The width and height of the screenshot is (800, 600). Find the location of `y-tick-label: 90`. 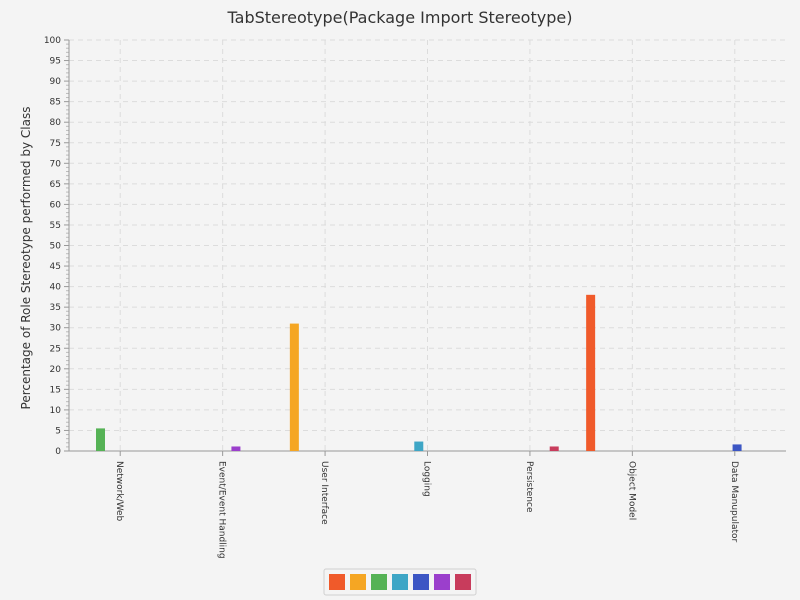

y-tick-label: 90 is located at coordinates (56, 82).